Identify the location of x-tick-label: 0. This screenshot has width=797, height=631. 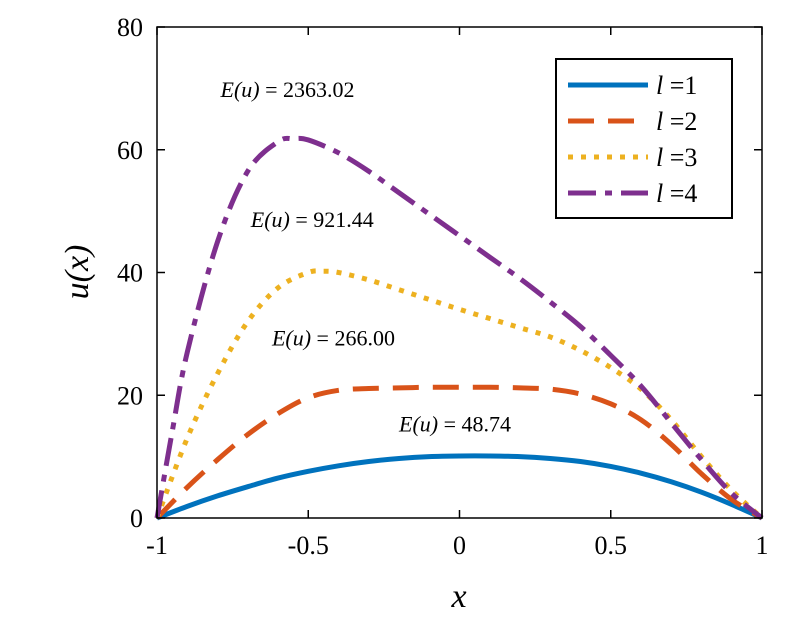
(459, 545).